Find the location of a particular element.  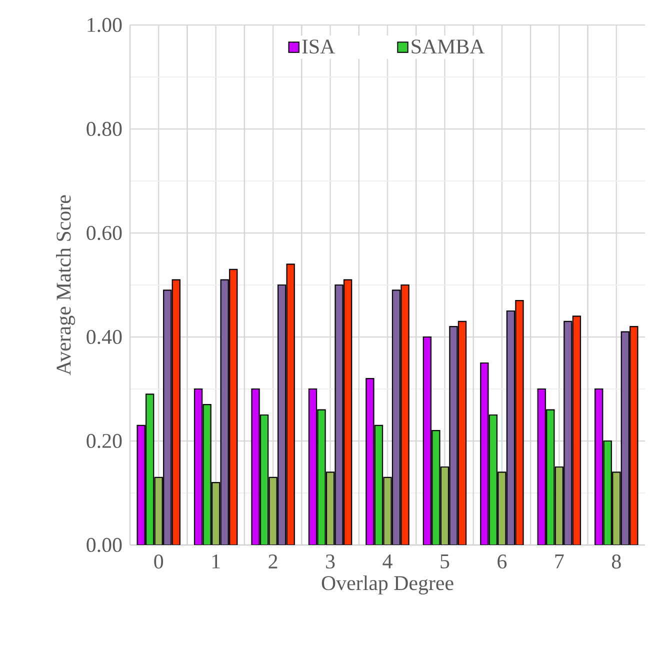

y-tick-label: 0.40 is located at coordinates (104, 337).